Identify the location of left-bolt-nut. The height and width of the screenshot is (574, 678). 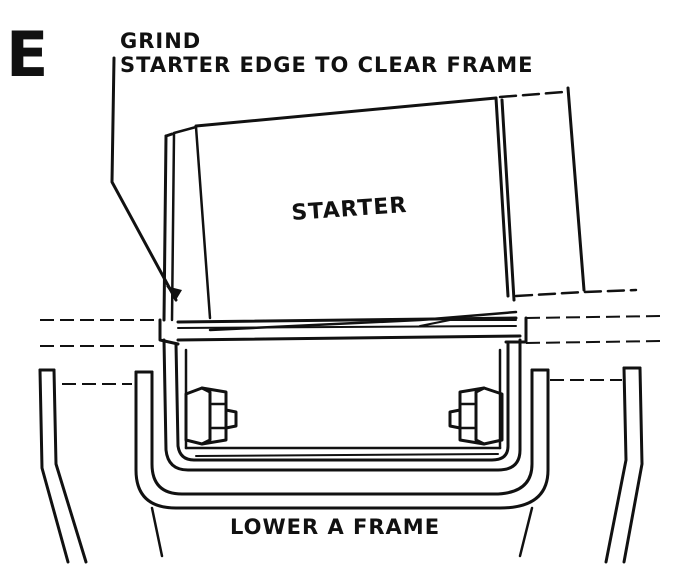
(211, 416).